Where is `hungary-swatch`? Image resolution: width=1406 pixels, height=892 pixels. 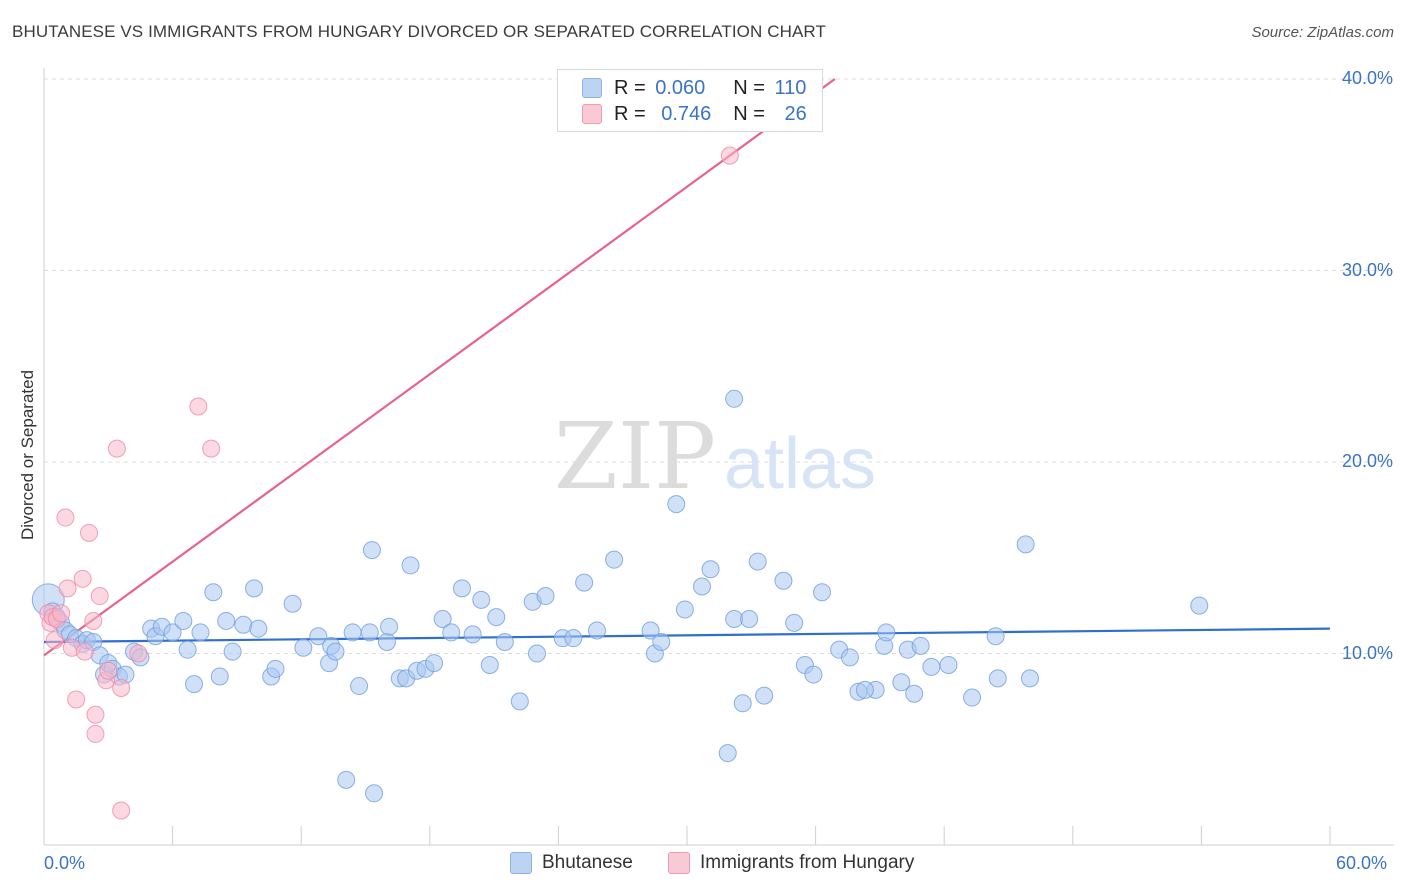 hungary-swatch is located at coordinates (592, 114).